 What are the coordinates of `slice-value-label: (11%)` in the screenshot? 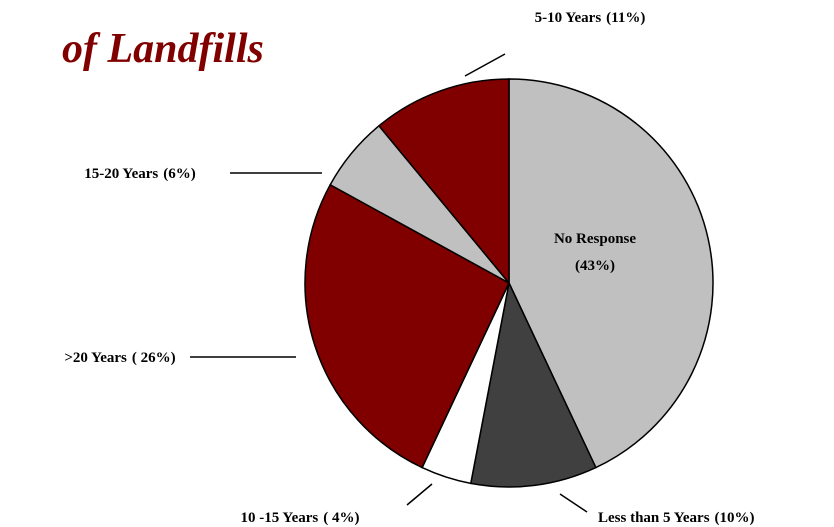 It's located at (625, 18).